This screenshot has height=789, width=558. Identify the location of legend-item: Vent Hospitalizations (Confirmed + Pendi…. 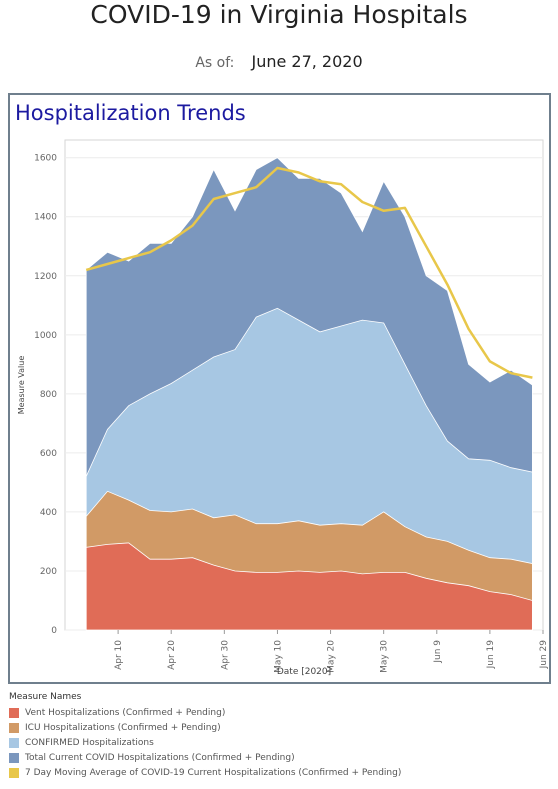
(205, 712).